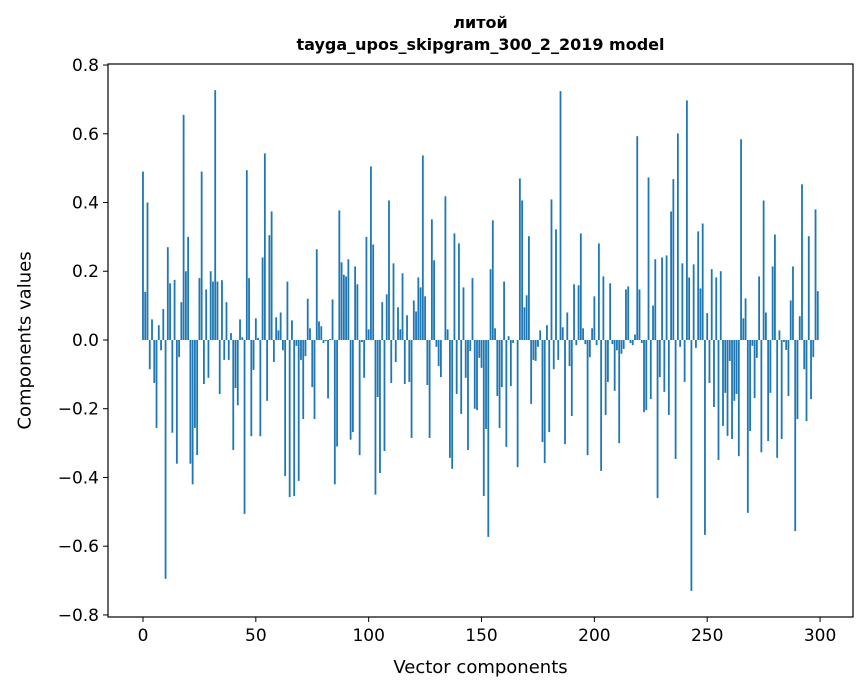  Describe the element at coordinates (707, 636) in the screenshot. I see `x-tick-label: 250` at that location.